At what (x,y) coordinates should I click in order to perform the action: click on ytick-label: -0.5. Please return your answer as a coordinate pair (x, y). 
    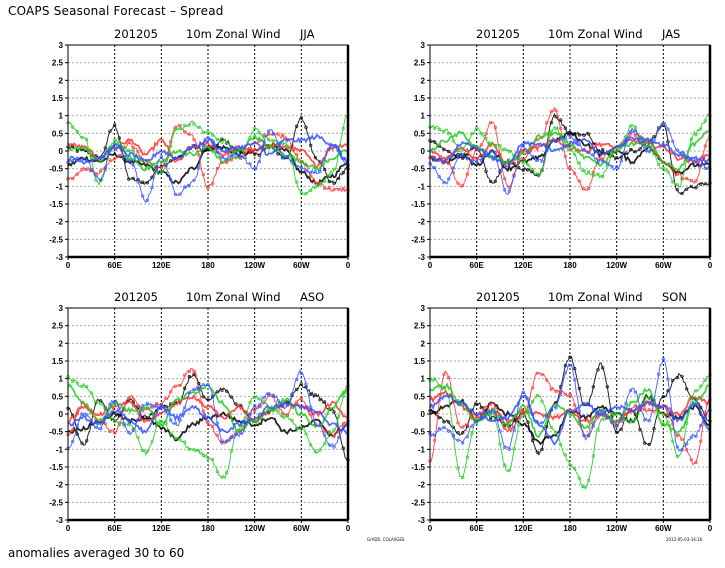
    Looking at the image, I should click on (418, 432).